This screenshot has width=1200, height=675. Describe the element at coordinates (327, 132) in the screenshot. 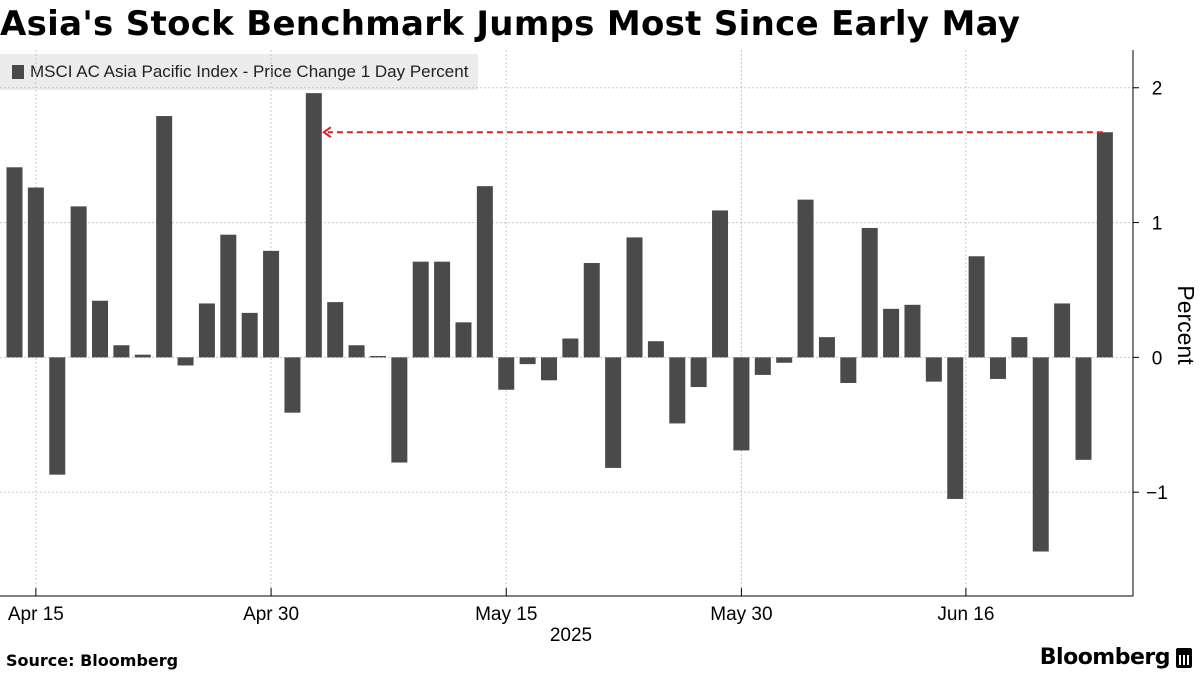

I see `annotation-arrowhead` at that location.